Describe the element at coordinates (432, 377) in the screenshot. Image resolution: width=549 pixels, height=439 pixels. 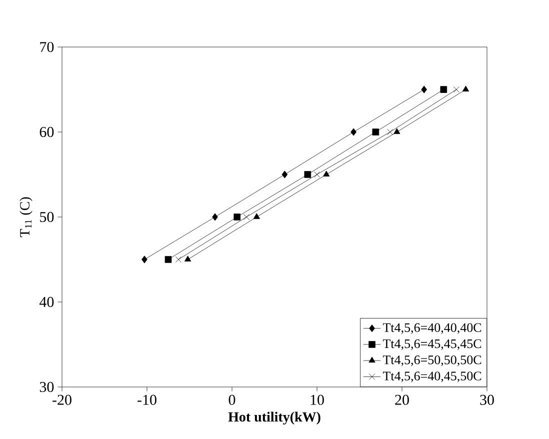
I see `legend-label: Tt4,5,6=40,45,50C` at that location.